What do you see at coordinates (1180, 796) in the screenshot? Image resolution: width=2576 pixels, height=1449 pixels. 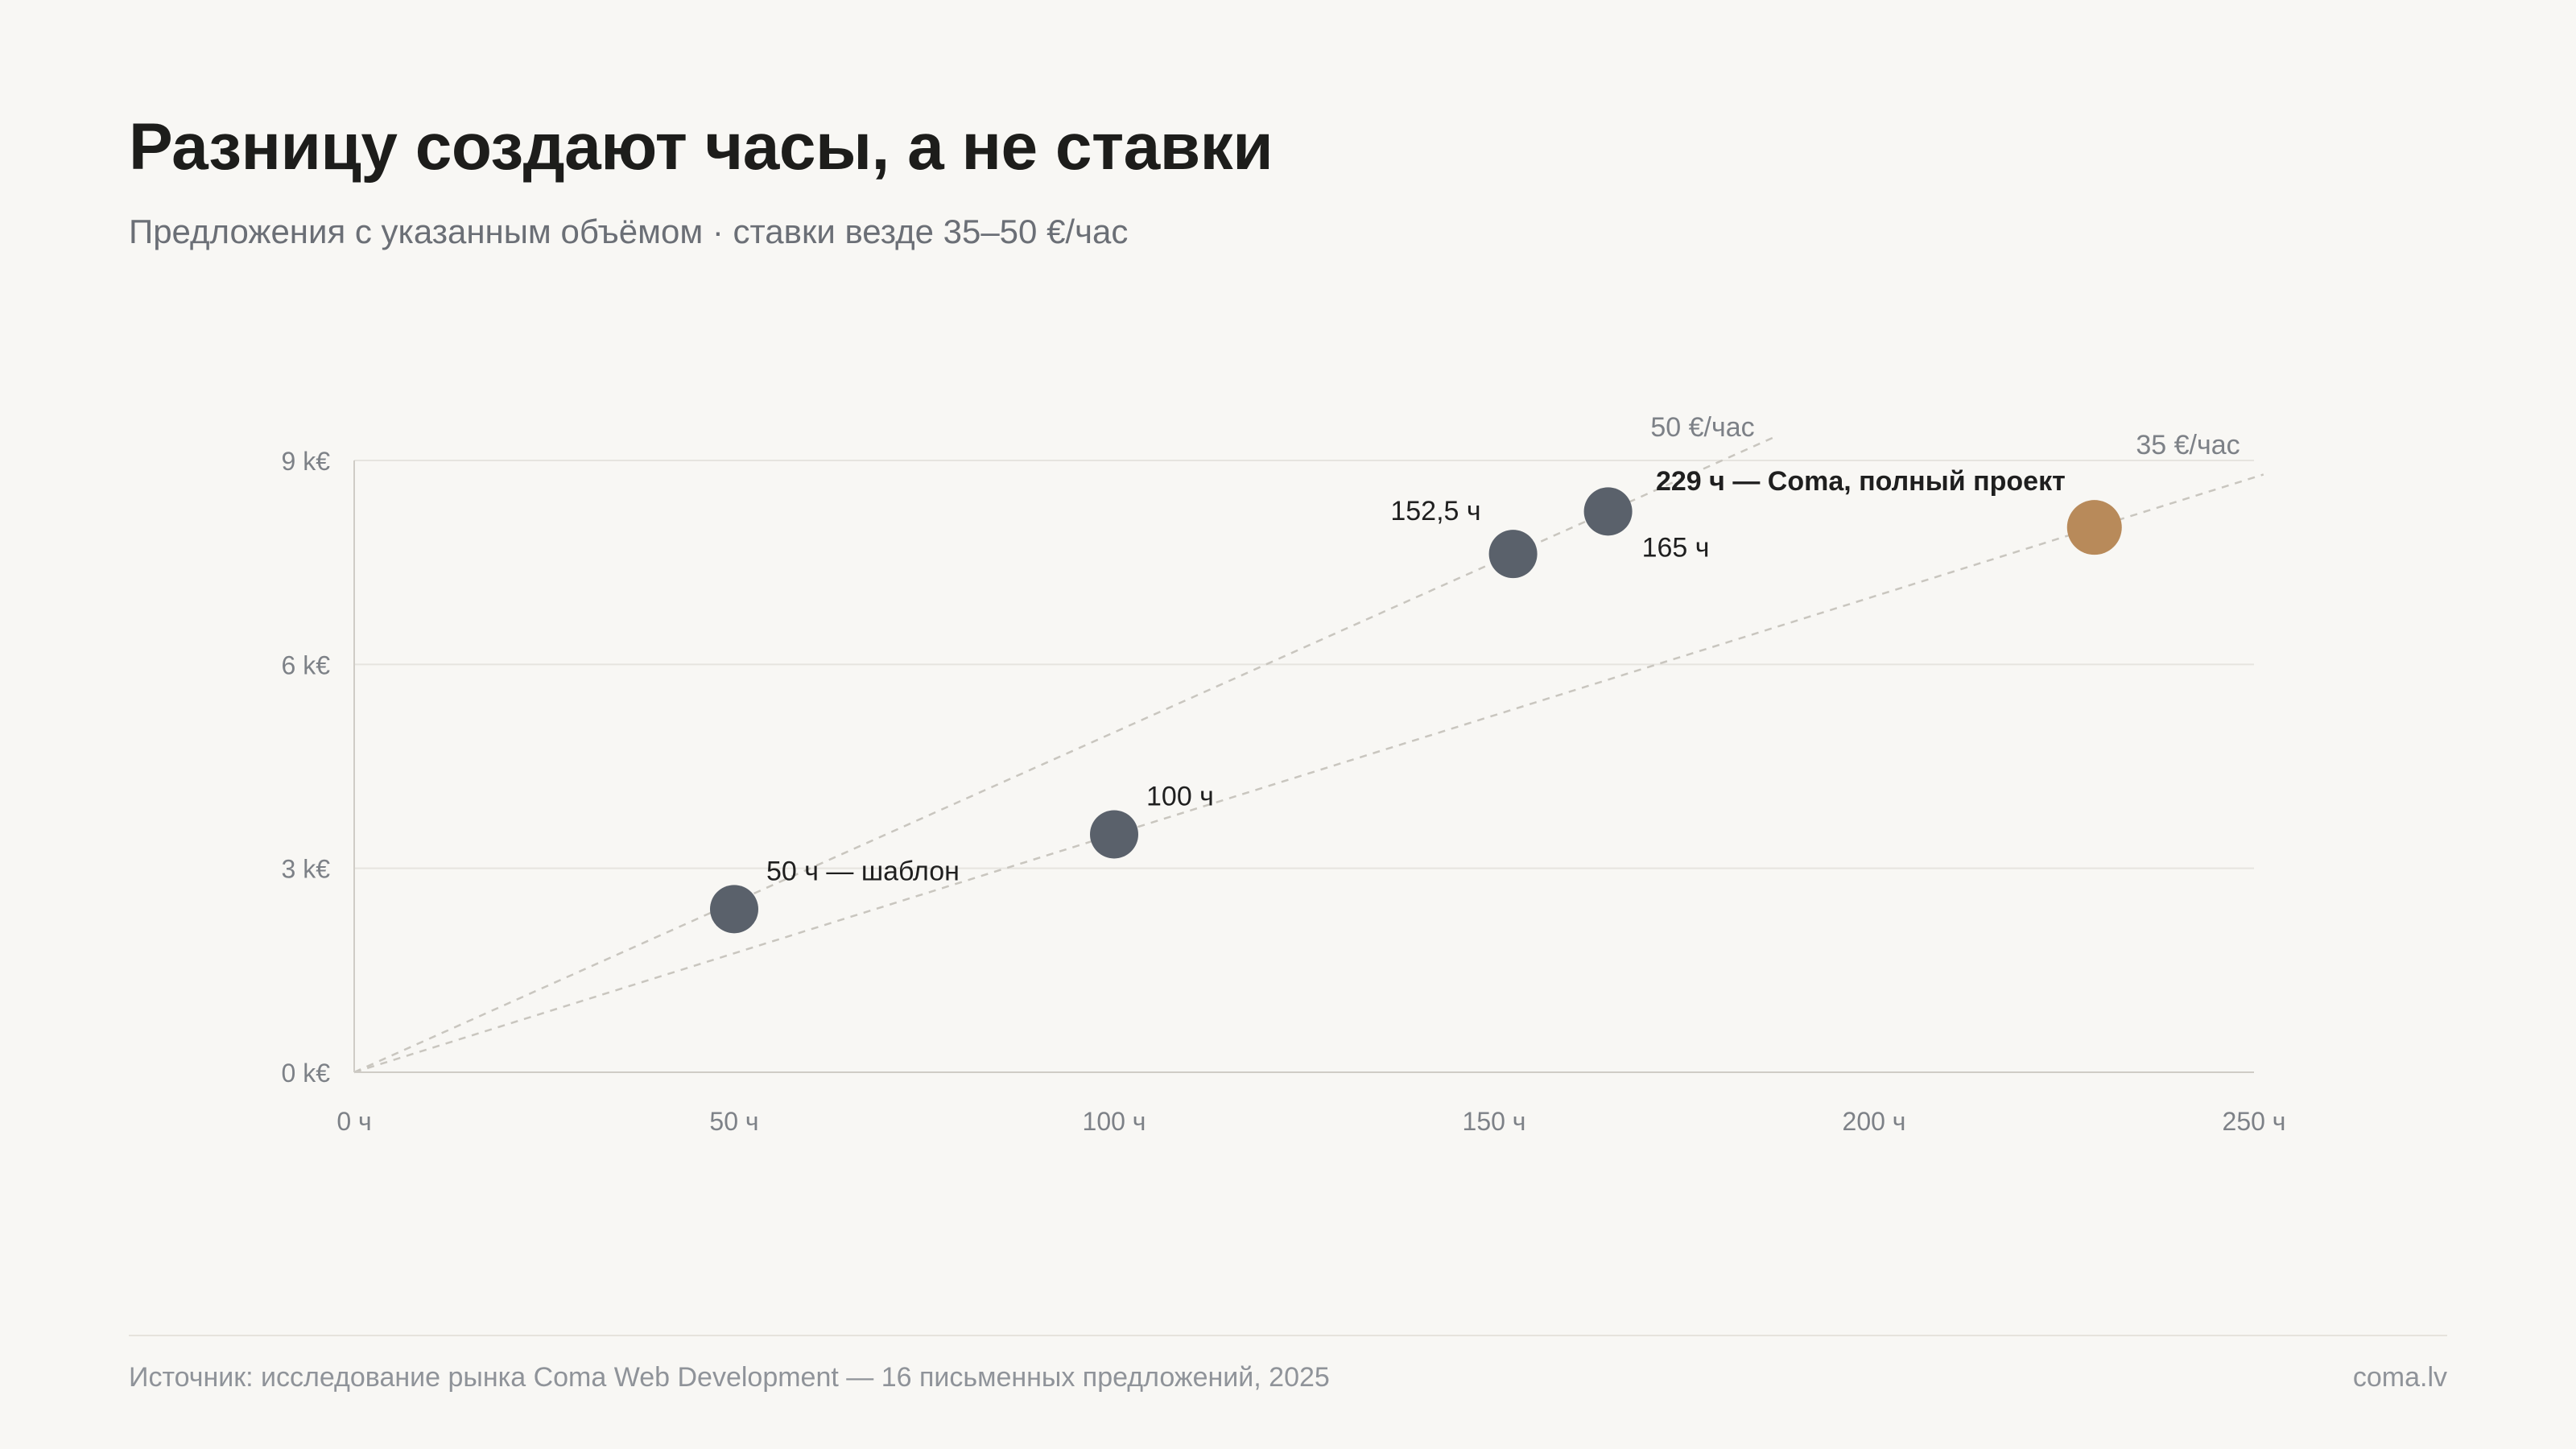 I see `data-label: 100 ч` at bounding box center [1180, 796].